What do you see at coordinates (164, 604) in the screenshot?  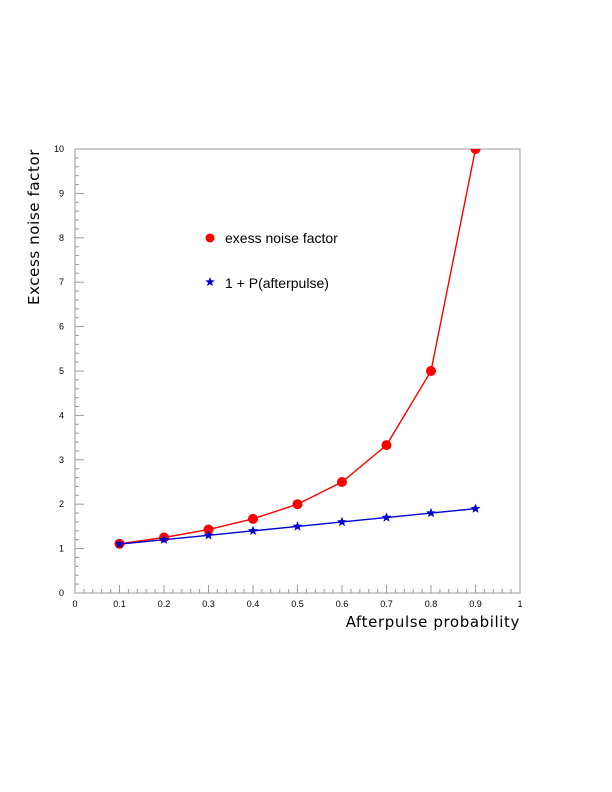 I see `x-tick-label: 0.2` at bounding box center [164, 604].